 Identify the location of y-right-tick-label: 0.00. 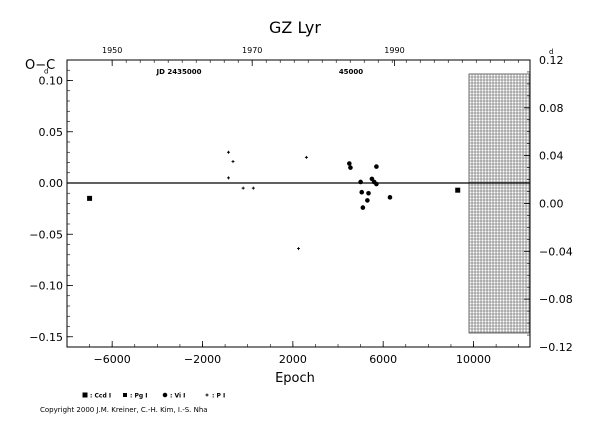
(551, 204).